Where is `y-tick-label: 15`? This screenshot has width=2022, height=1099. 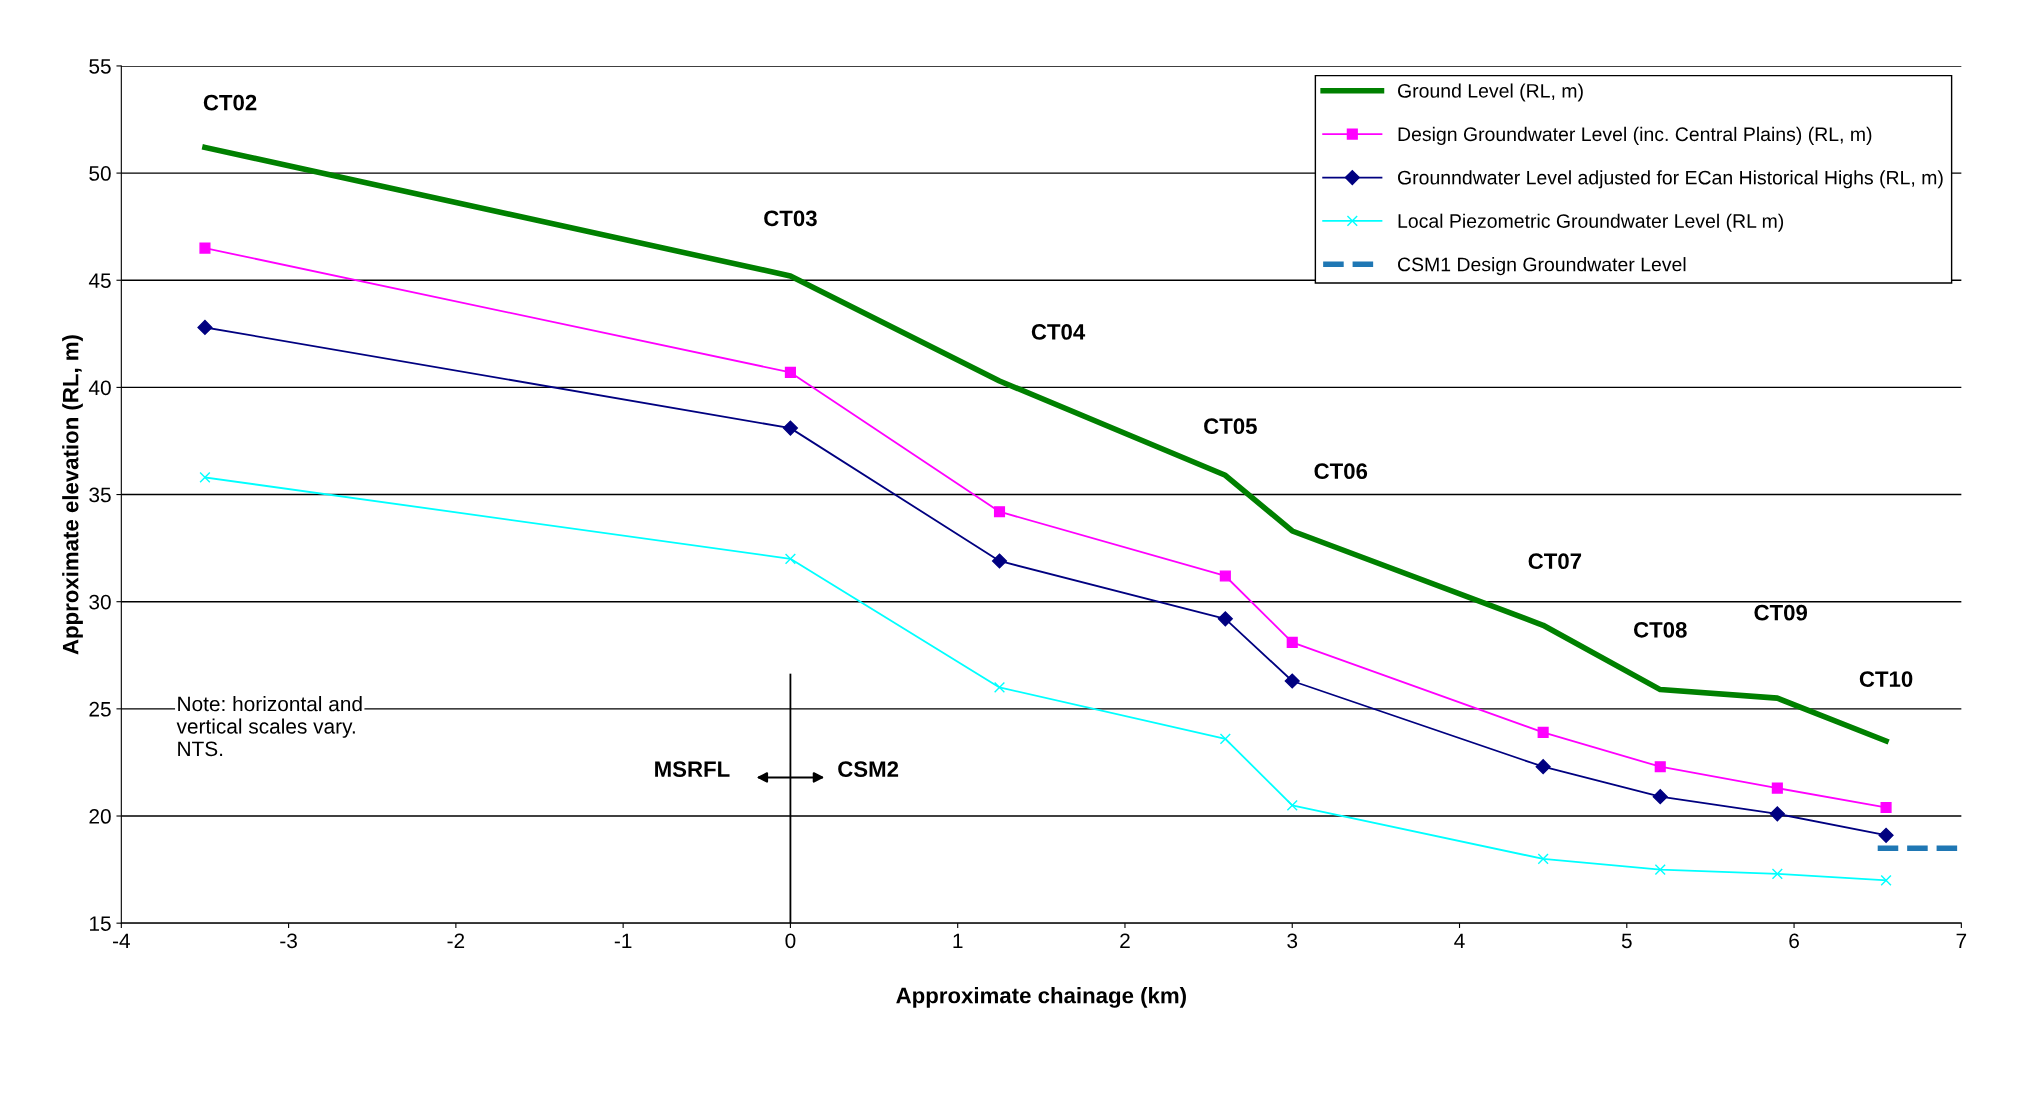 y-tick-label: 15 is located at coordinates (100, 923).